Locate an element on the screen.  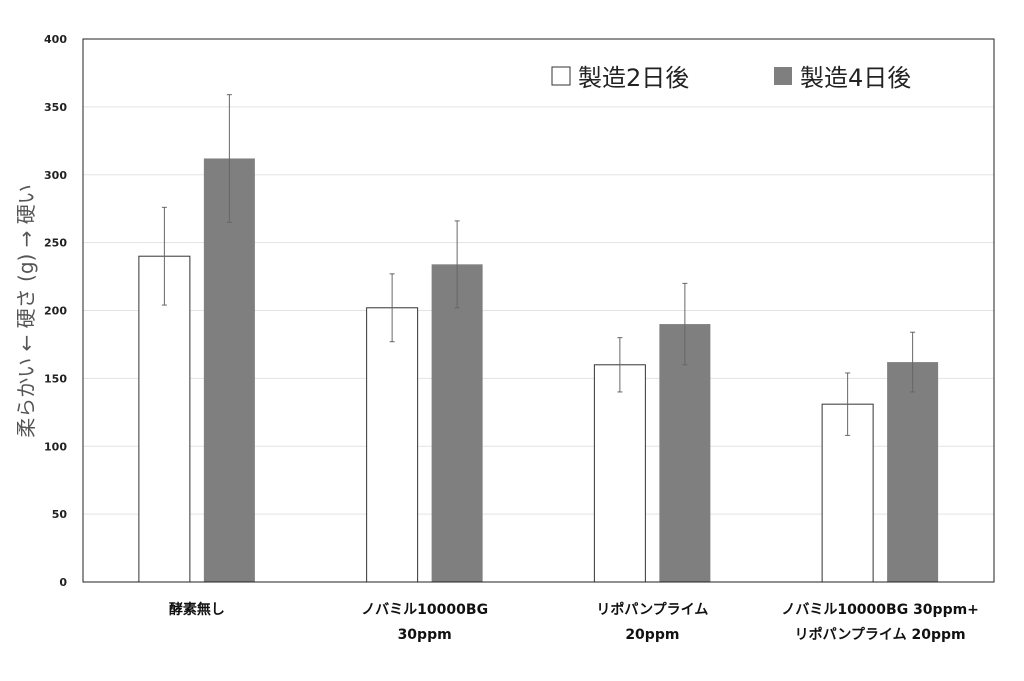
x-category-label: リポパンプライム is located at coordinates (652, 609).